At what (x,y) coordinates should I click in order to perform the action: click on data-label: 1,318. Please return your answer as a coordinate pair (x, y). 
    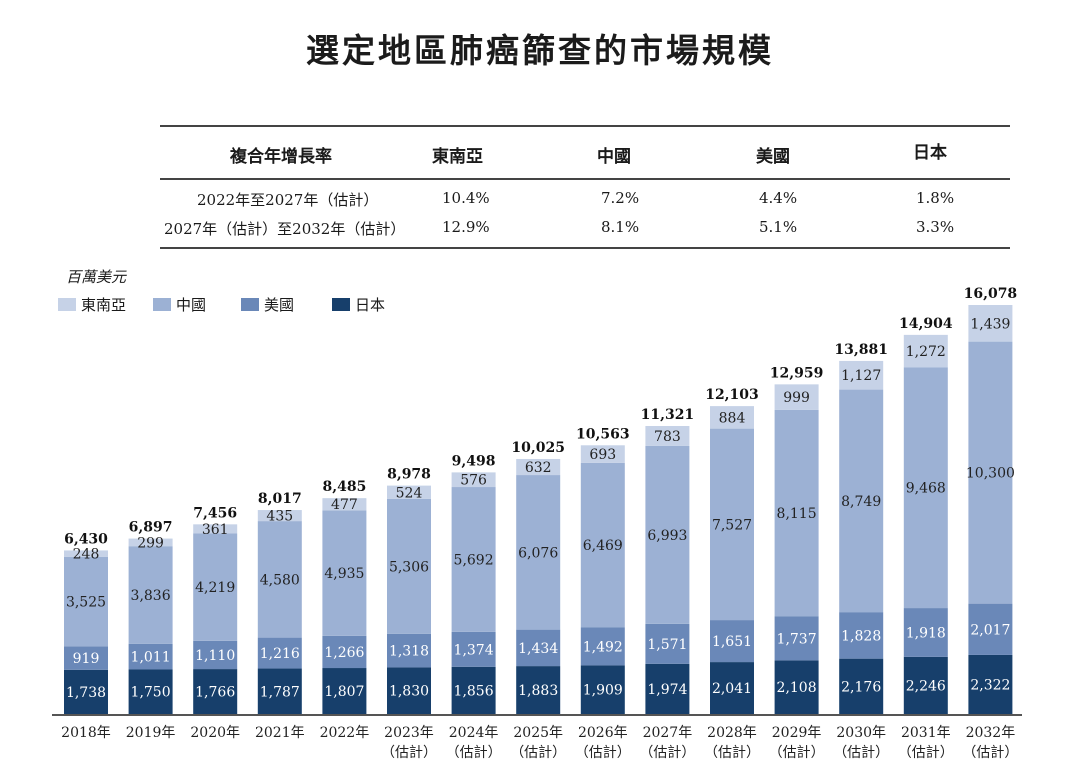
    Looking at the image, I should click on (409, 652).